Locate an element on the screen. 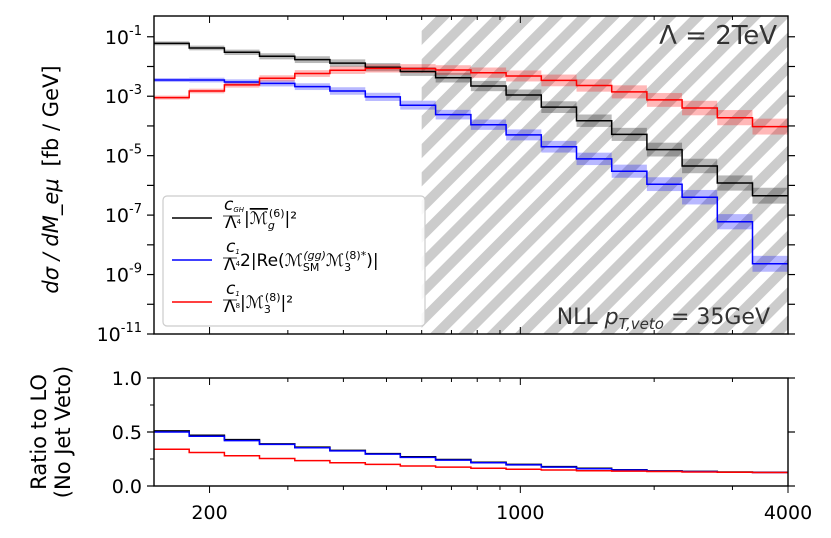 This screenshot has width=831, height=538. main-y-axis-label: dσ / dM_eμ [fb / GeV] is located at coordinates (51, 179).